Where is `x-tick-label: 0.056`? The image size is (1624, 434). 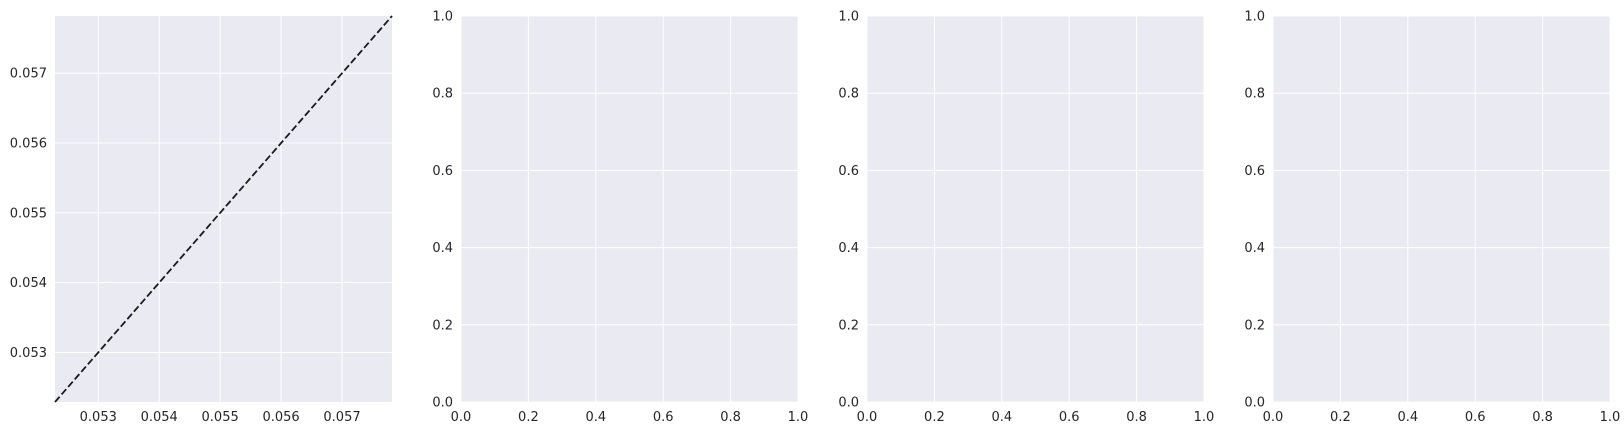
x-tick-label: 0.056 is located at coordinates (280, 417).